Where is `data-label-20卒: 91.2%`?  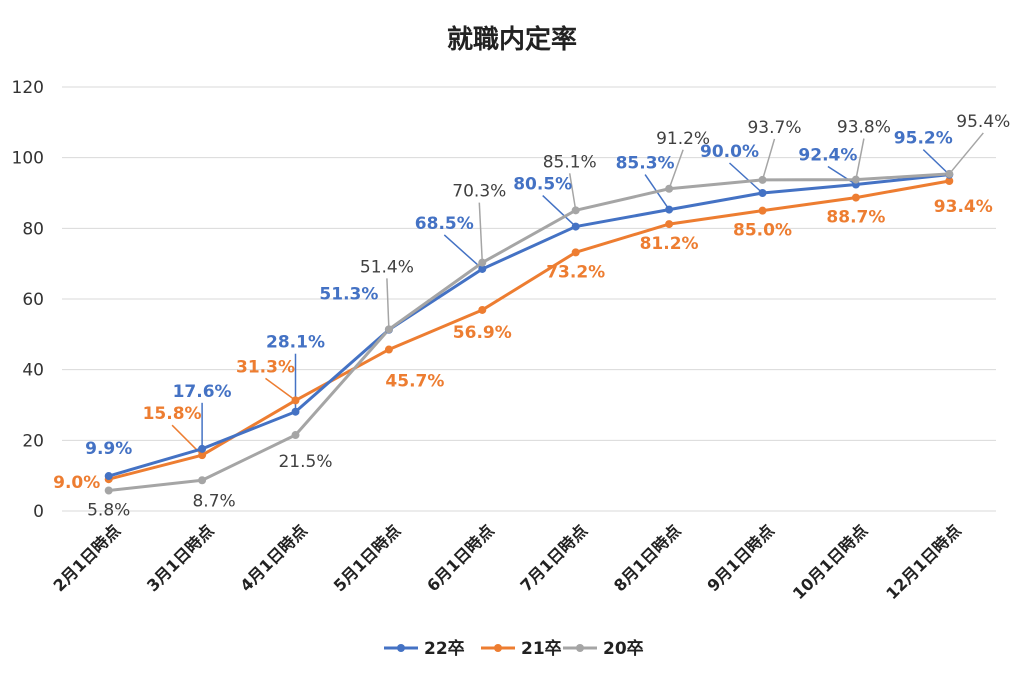 data-label-20卒: 91.2% is located at coordinates (683, 139).